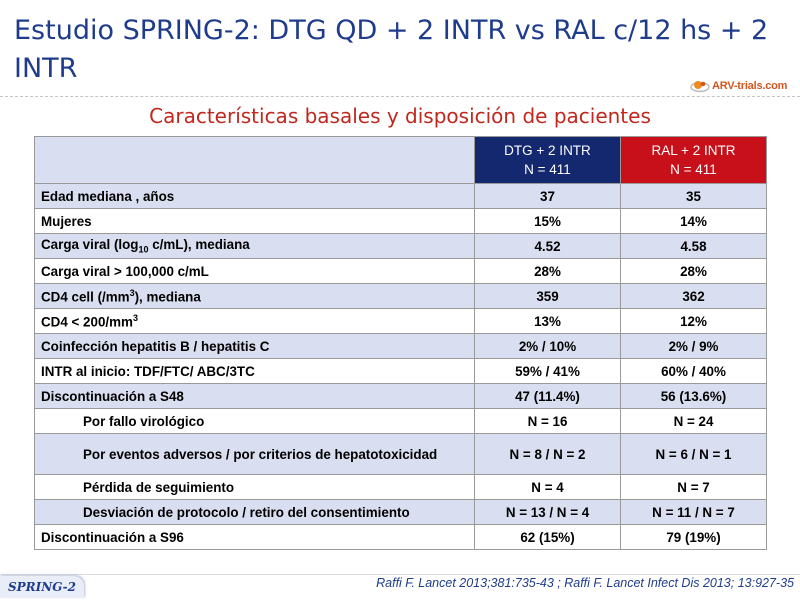 Image resolution: width=800 pixels, height=600 pixels. What do you see at coordinates (547, 196) in the screenshot?
I see `dtg-value: 37` at bounding box center [547, 196].